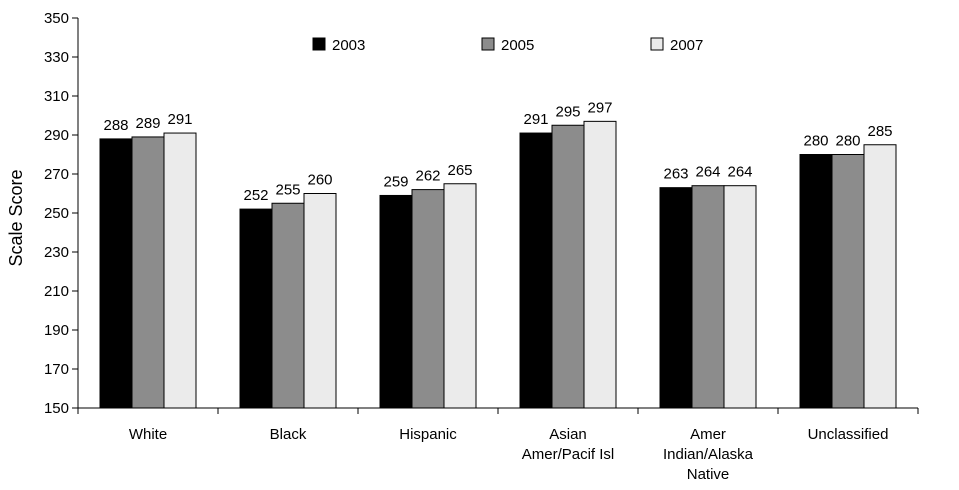  I want to click on y-axis-title: Scale Score, so click(16, 217).